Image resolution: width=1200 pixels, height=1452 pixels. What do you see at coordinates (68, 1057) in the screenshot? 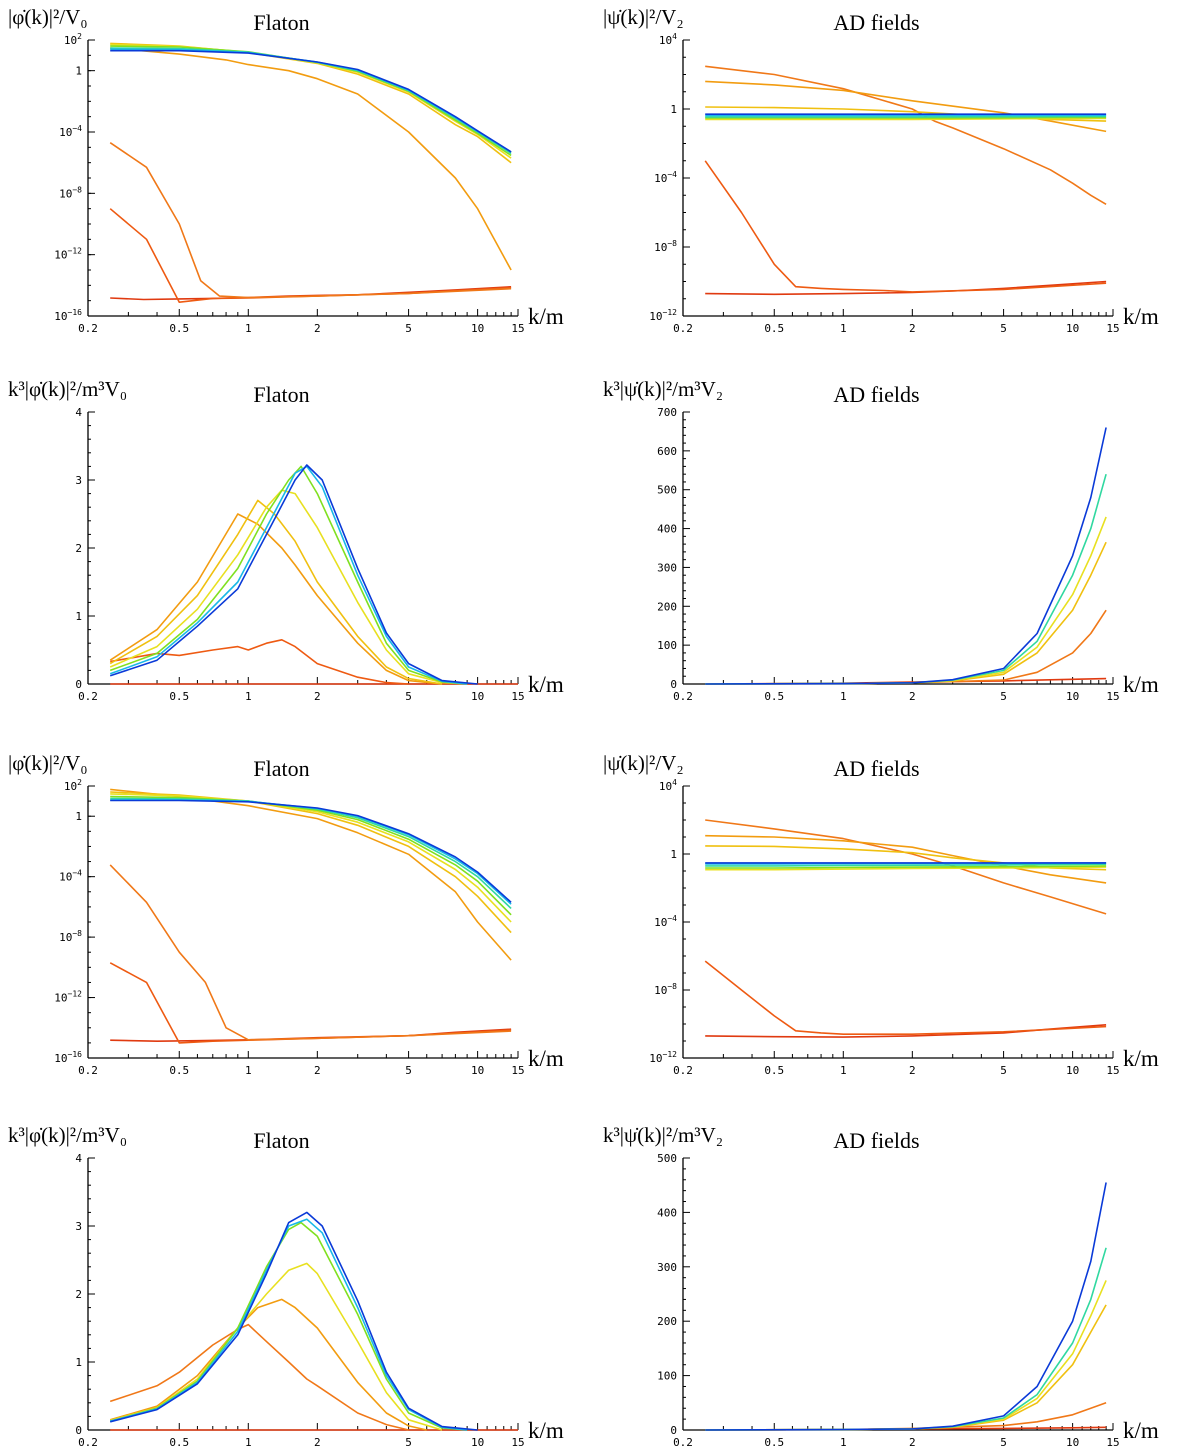
I see `y-tick-label: 10⁻¹⁶` at bounding box center [68, 1057].